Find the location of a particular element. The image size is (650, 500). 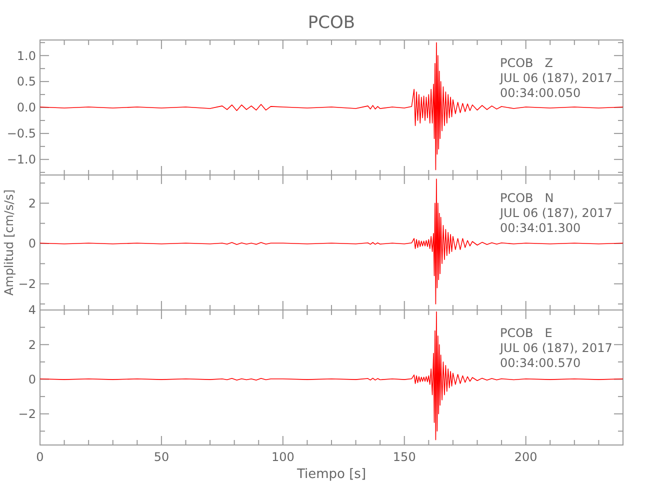

y-tick-label: 0.5 is located at coordinates (26, 81).